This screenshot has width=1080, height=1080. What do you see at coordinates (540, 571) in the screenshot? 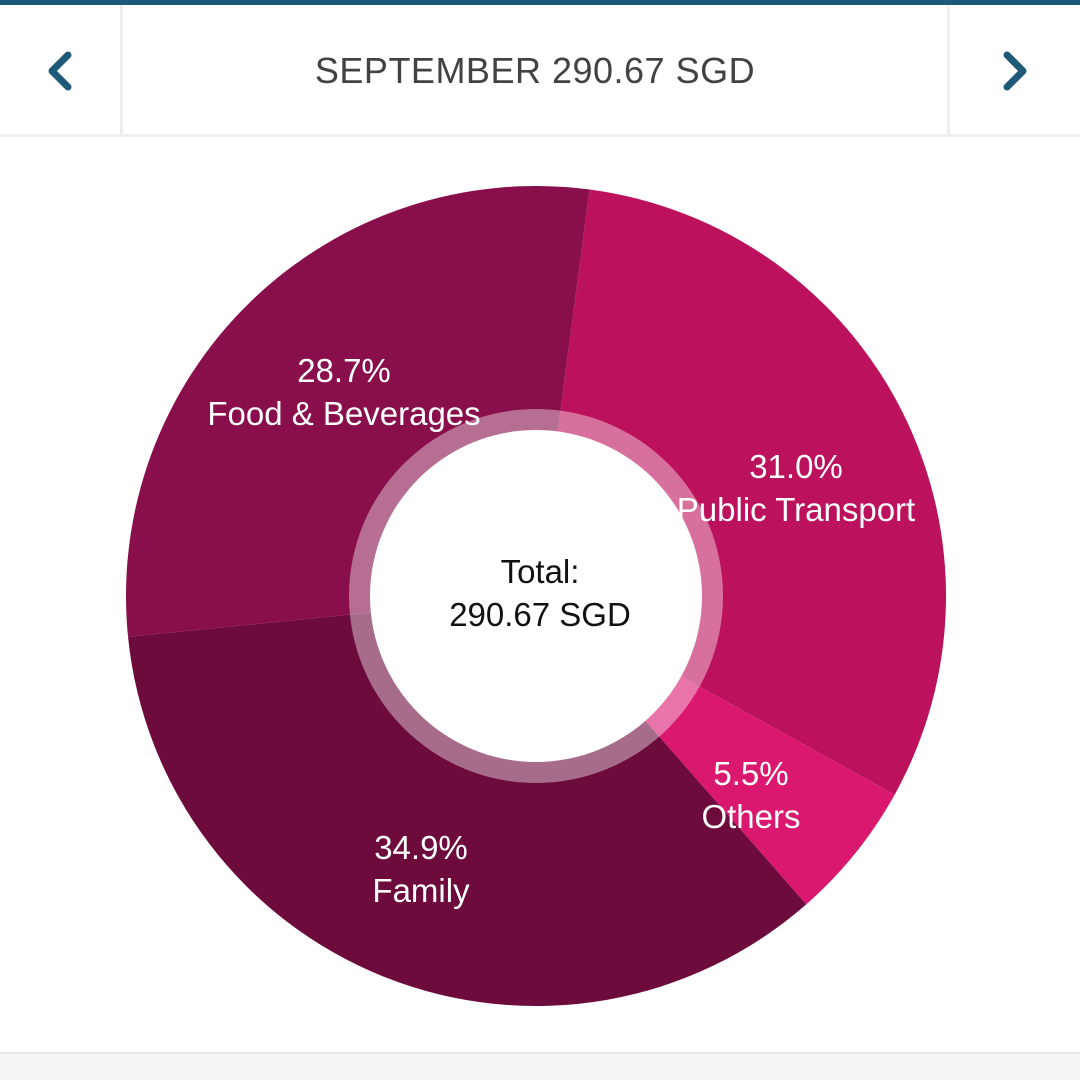
I see `total-caption: Total:` at bounding box center [540, 571].